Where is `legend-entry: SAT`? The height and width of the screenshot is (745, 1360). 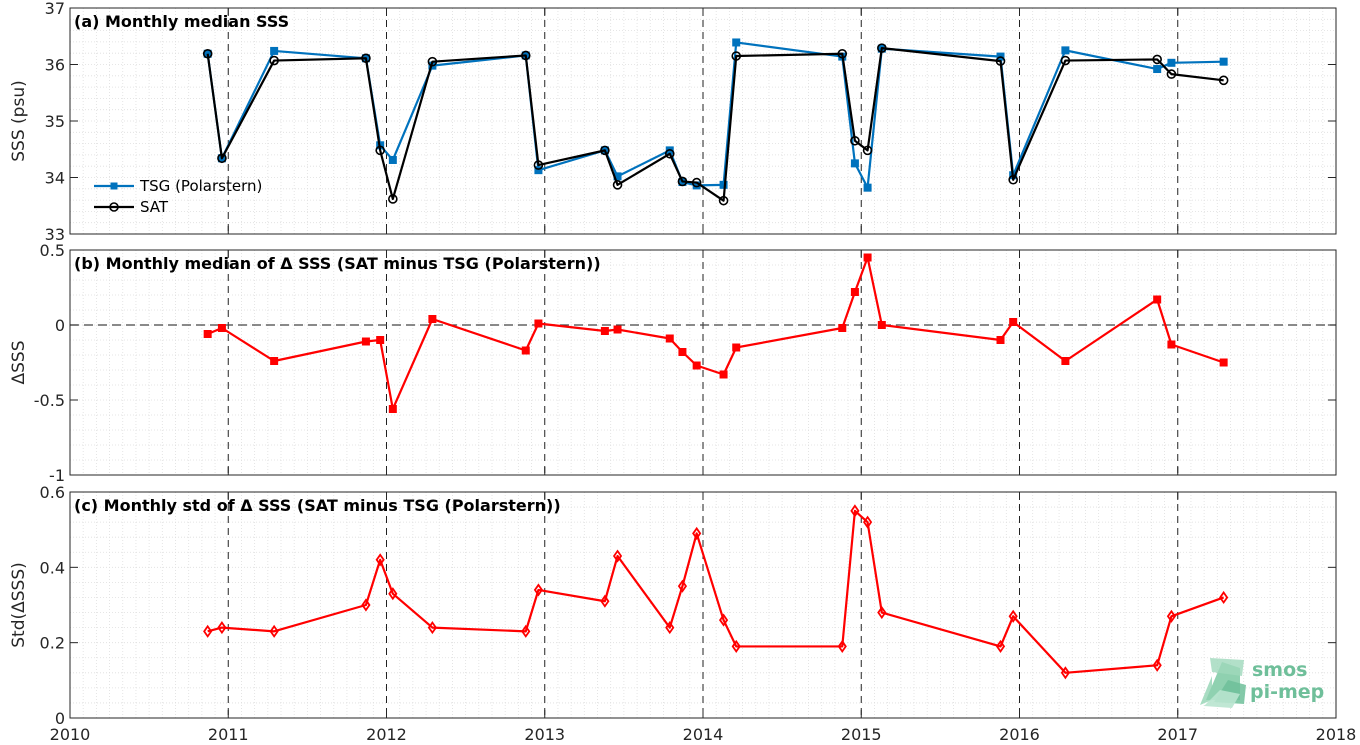
legend-entry: SAT is located at coordinates (154, 207).